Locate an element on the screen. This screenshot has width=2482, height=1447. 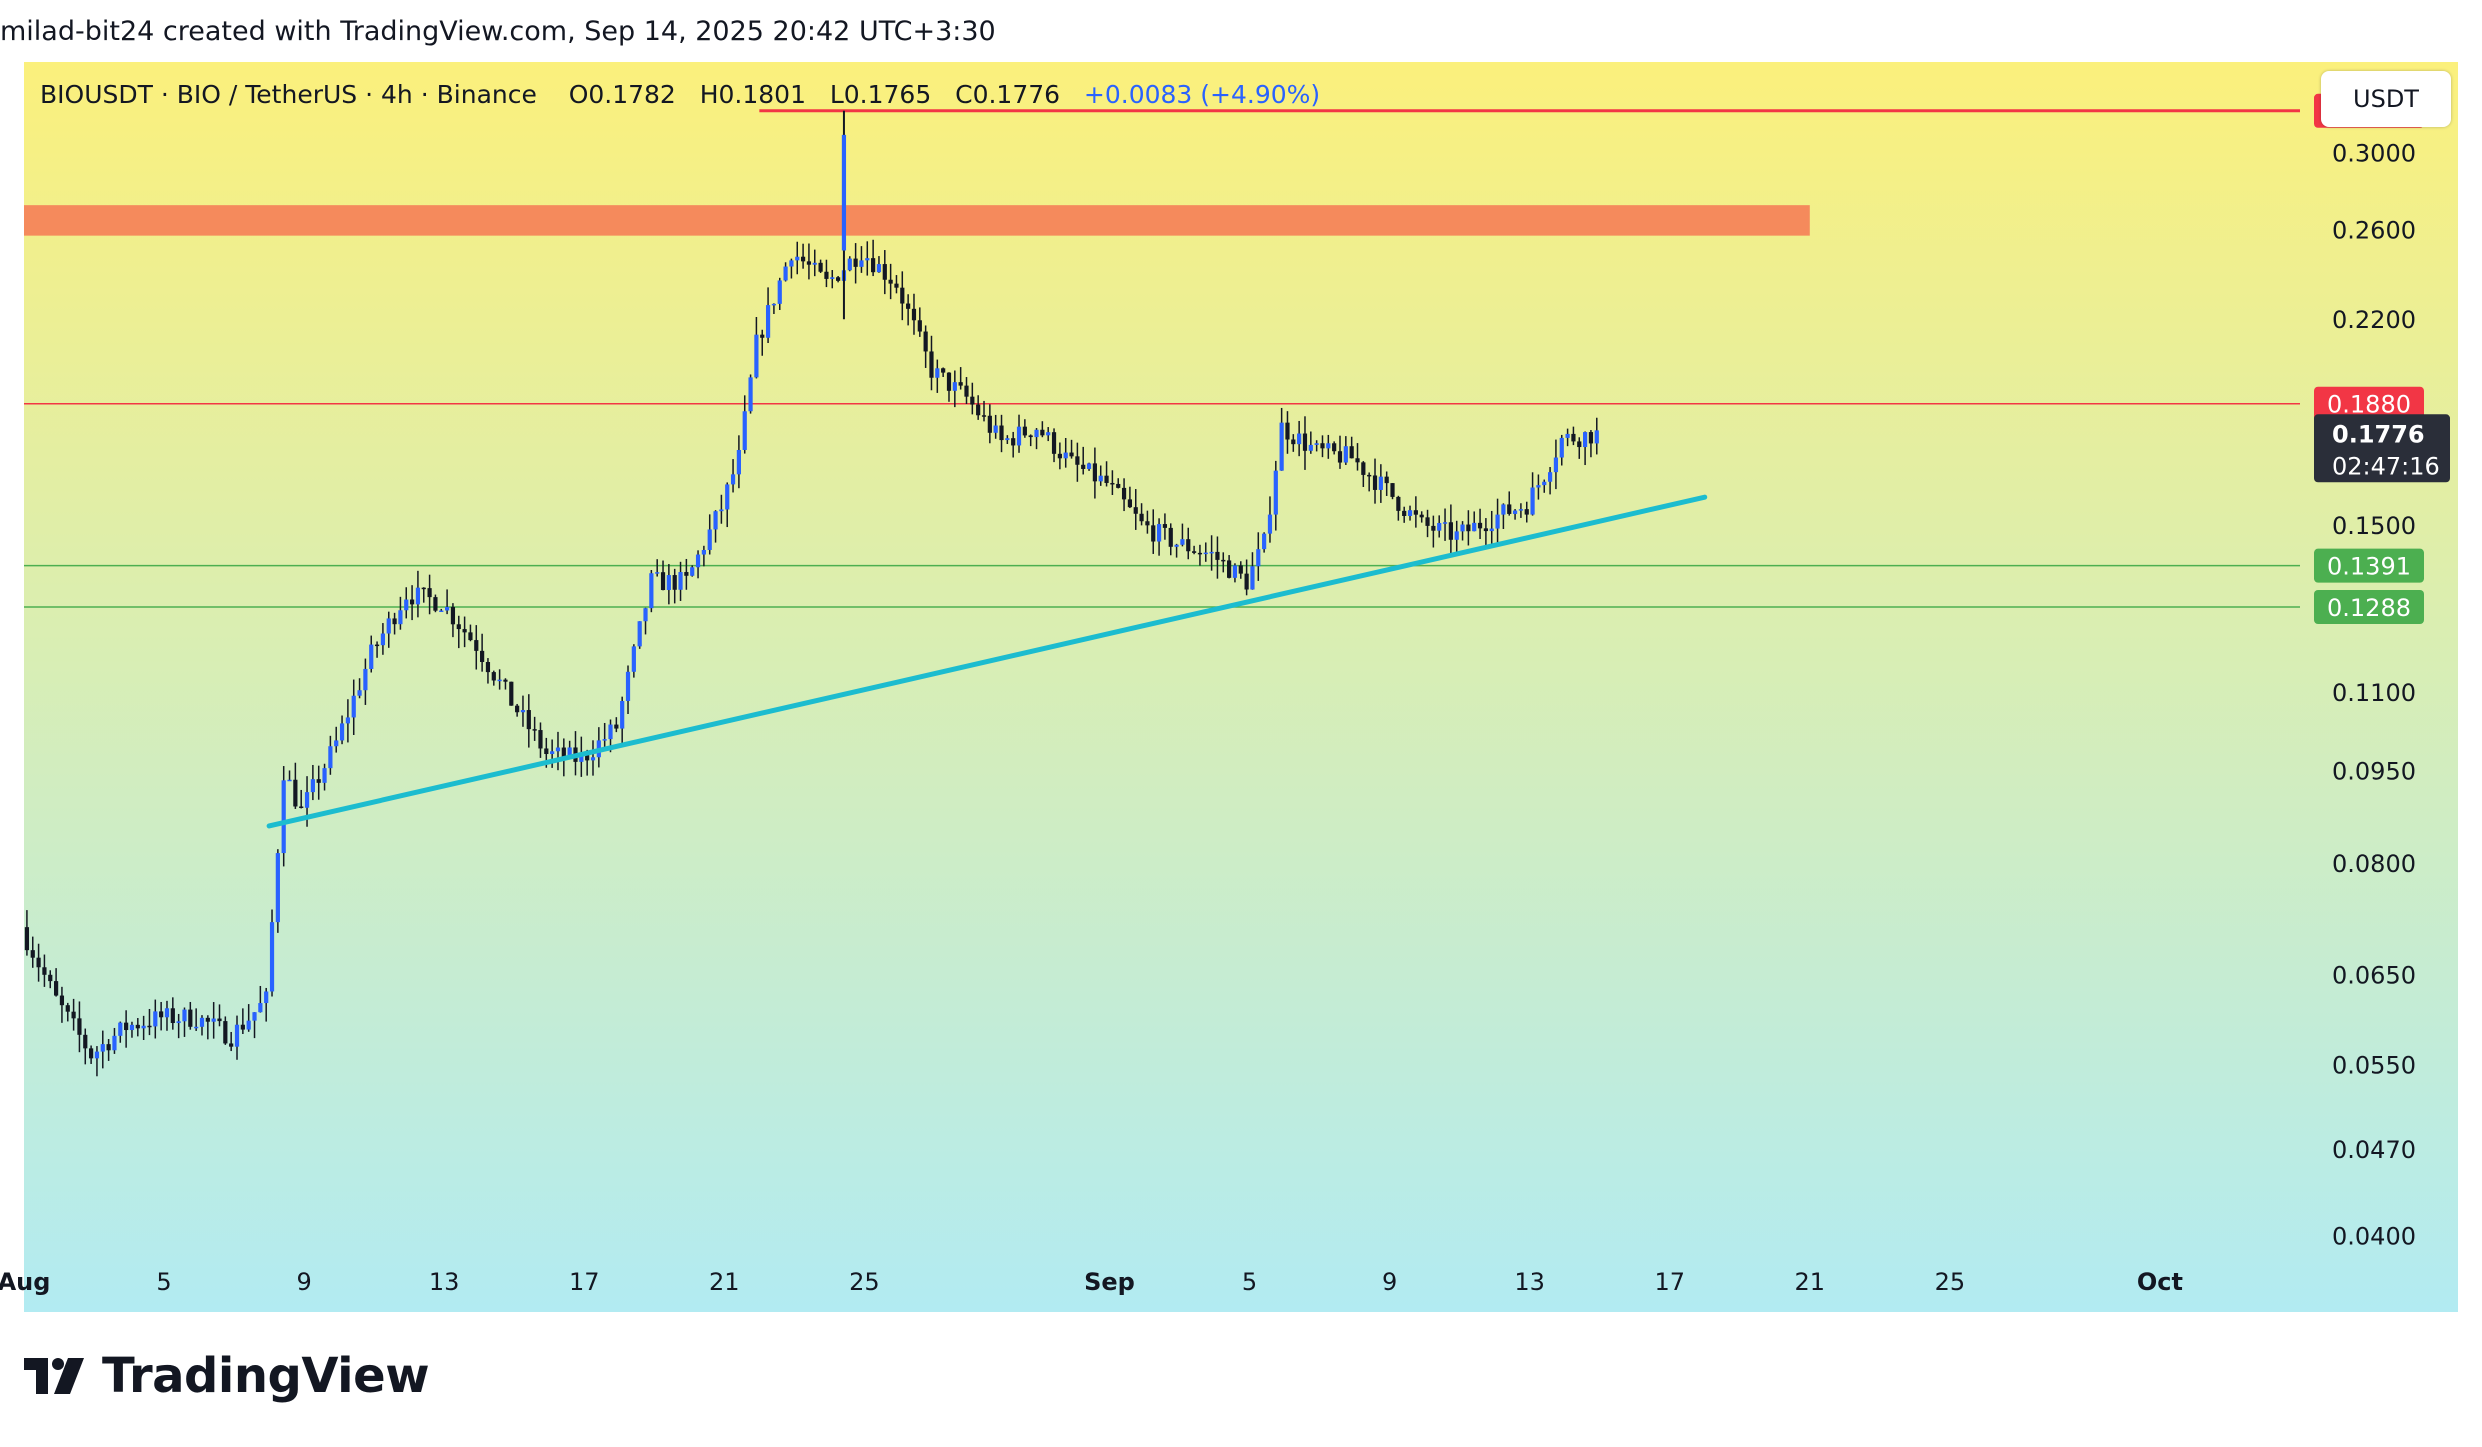
symbol-pair: BIOUSDT is located at coordinates (96, 94).